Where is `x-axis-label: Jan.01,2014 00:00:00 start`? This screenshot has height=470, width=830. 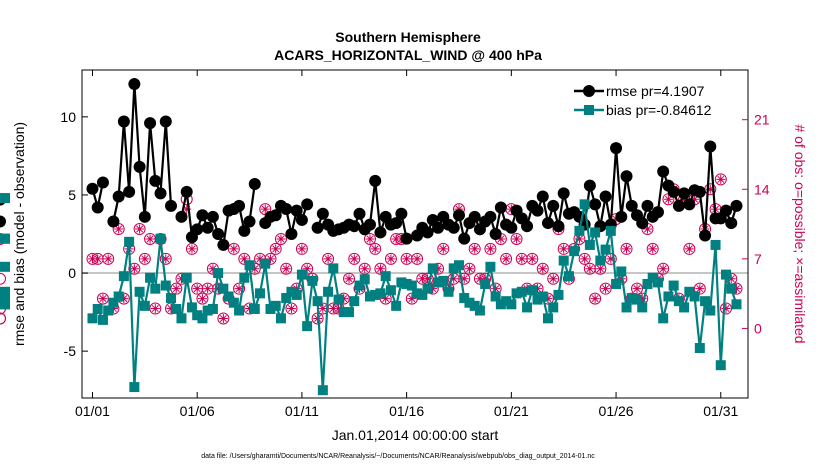 x-axis-label: Jan.01,2014 00:00:00 start is located at coordinates (415, 435).